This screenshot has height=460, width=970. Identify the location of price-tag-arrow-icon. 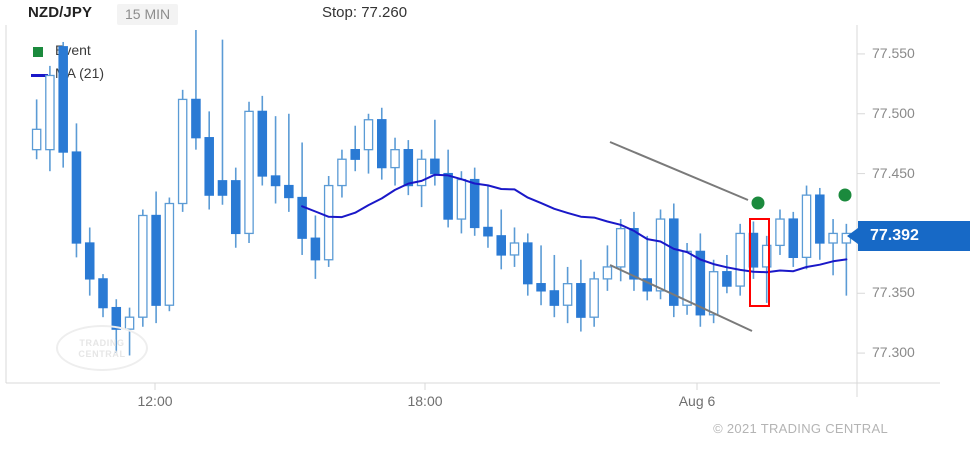
(852, 236).